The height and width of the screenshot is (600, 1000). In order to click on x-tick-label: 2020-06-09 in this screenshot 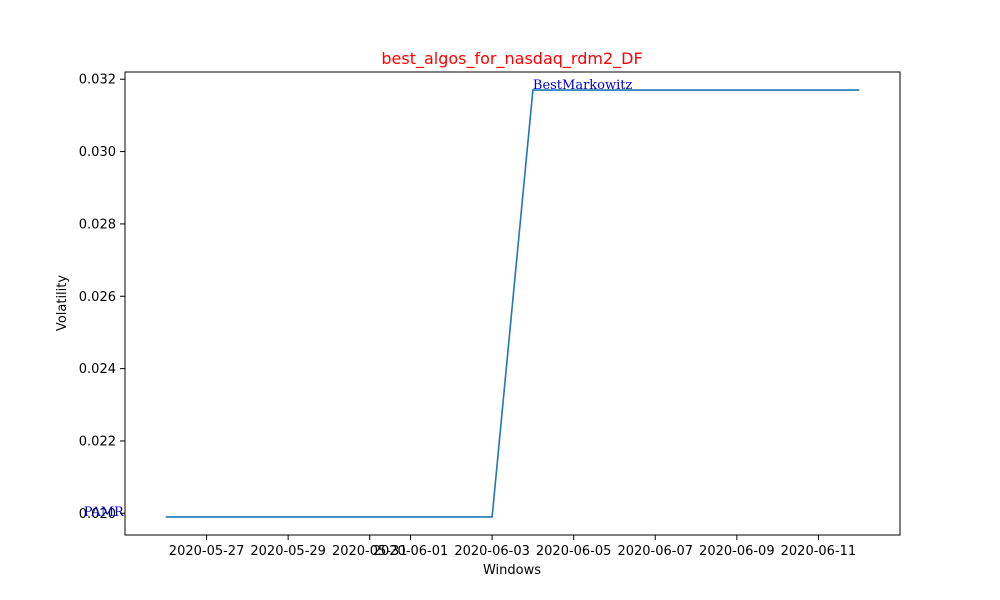, I will do `click(737, 551)`.